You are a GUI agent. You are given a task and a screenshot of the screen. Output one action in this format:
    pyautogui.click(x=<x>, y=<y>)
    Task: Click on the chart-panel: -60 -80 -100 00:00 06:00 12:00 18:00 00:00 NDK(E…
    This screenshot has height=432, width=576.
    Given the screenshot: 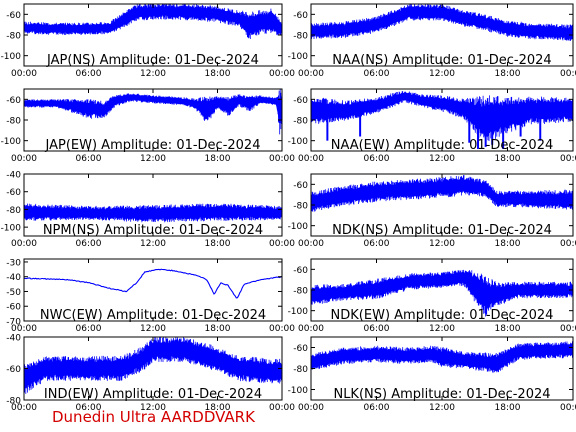 What is the action you would take?
    pyautogui.click(x=432, y=296)
    